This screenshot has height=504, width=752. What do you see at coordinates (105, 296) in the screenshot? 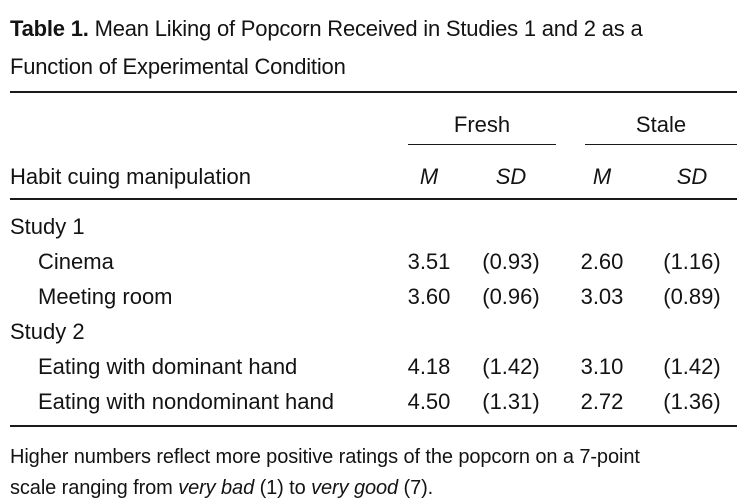
I see `row-label: Meeting room` at bounding box center [105, 296].